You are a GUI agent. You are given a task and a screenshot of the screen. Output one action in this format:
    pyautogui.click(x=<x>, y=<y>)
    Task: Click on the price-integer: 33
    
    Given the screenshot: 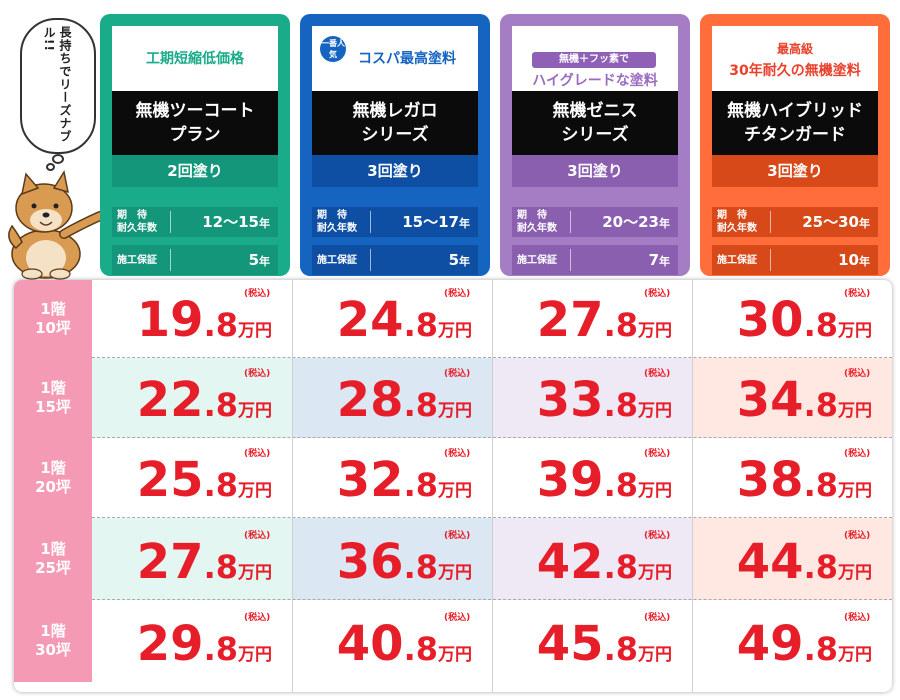 What is the action you would take?
    pyautogui.click(x=570, y=400)
    